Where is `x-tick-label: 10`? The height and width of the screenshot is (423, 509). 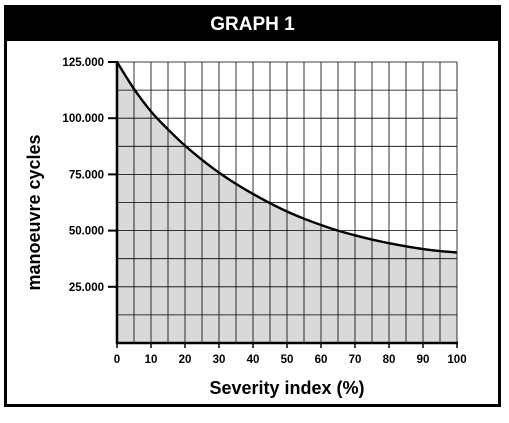
x-tick-label: 10 is located at coordinates (151, 360).